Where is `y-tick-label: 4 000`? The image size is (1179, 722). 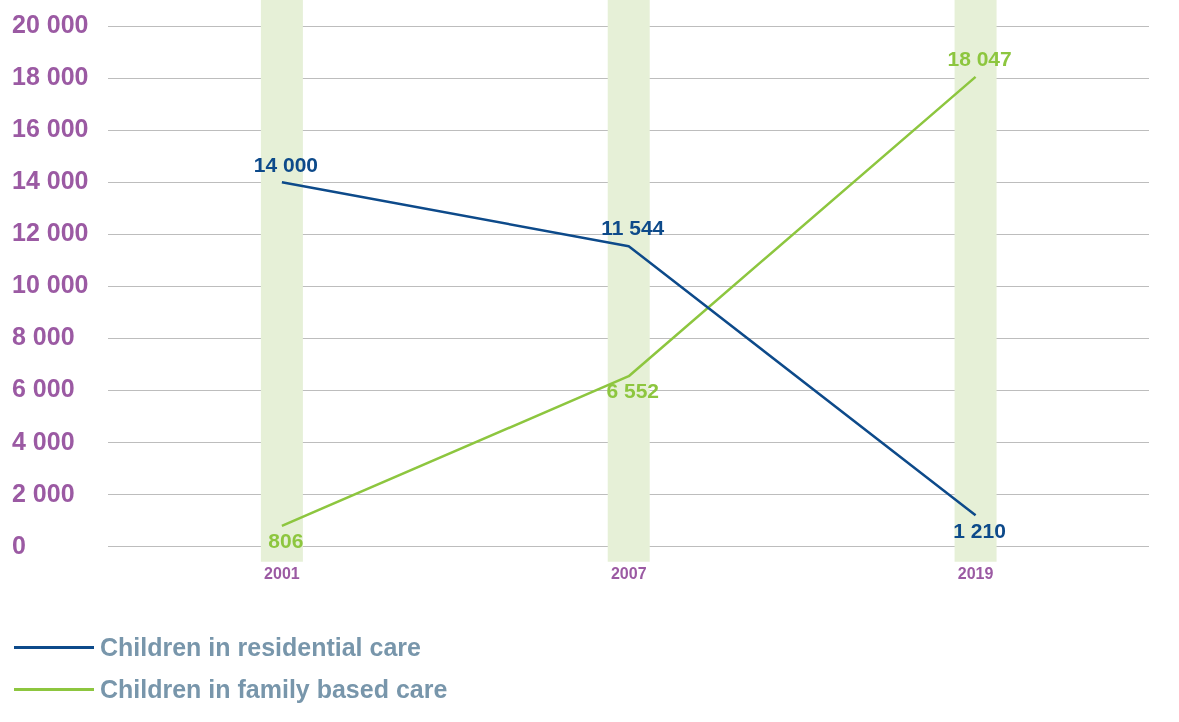
y-tick-label: 4 000 is located at coordinates (43, 440).